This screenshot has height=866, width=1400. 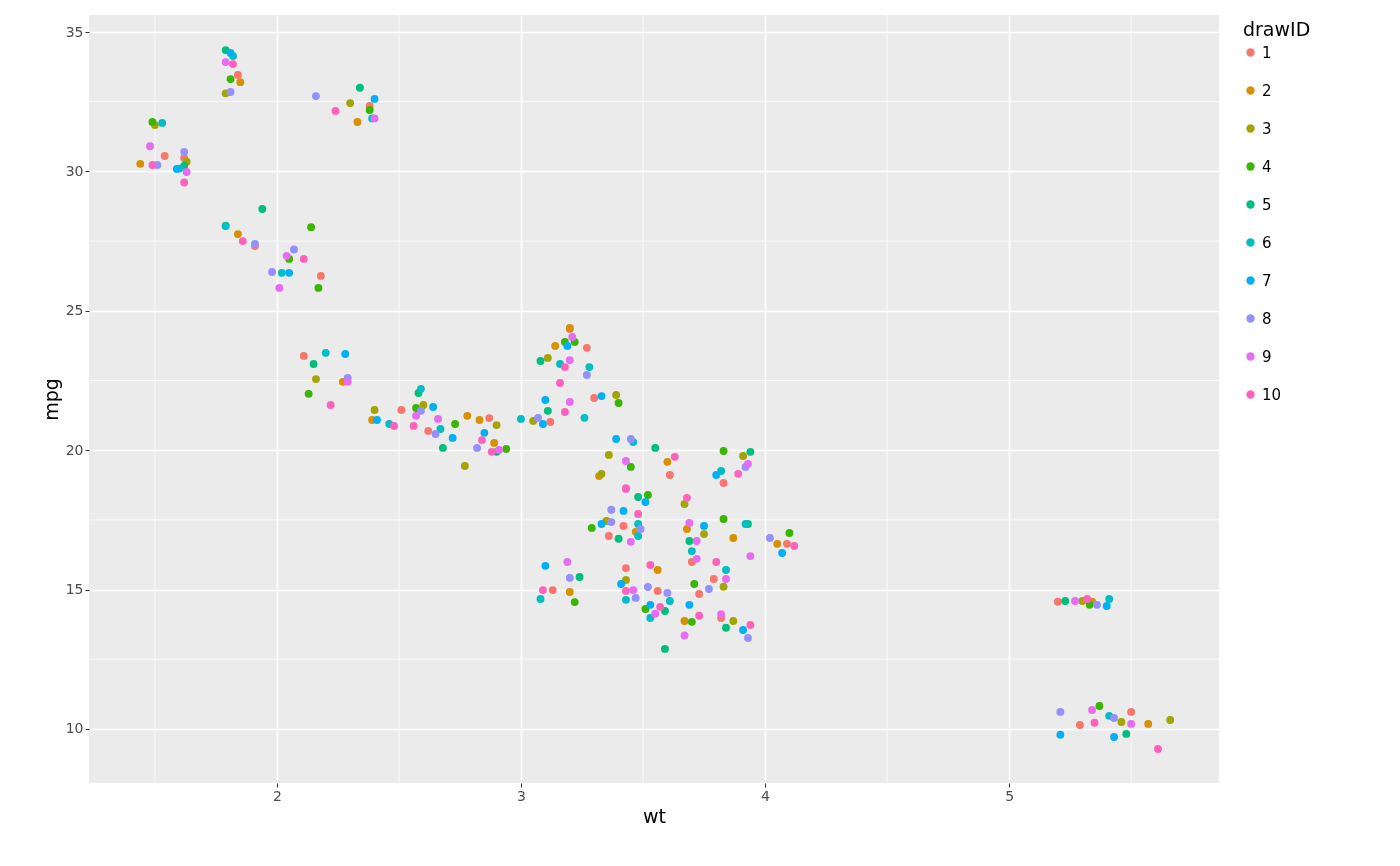 I want to click on legend-label: 7, so click(x=1267, y=280).